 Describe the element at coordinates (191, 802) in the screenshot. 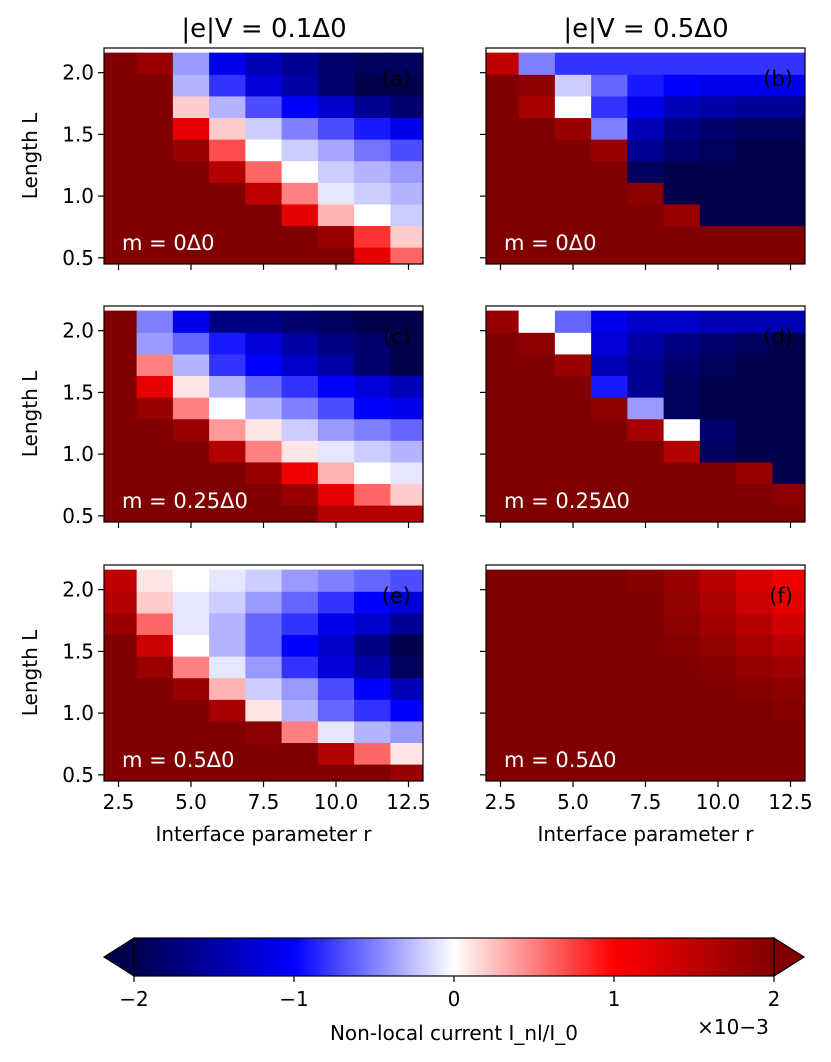

I see `x-tick-label: 5.0` at that location.